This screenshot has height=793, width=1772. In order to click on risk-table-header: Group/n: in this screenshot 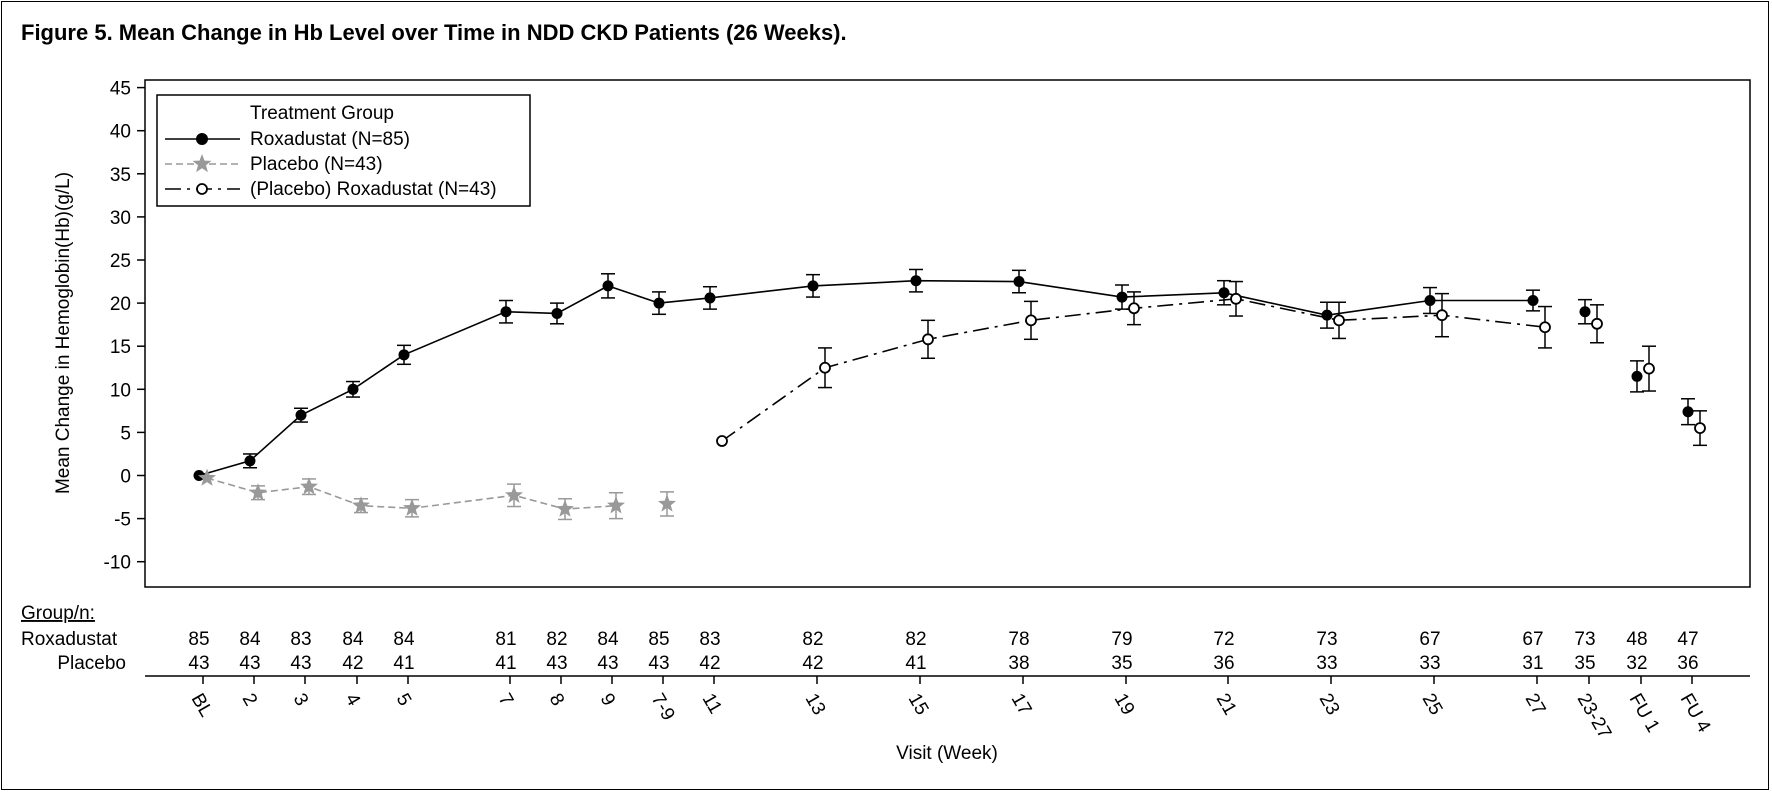, I will do `click(58, 613)`.